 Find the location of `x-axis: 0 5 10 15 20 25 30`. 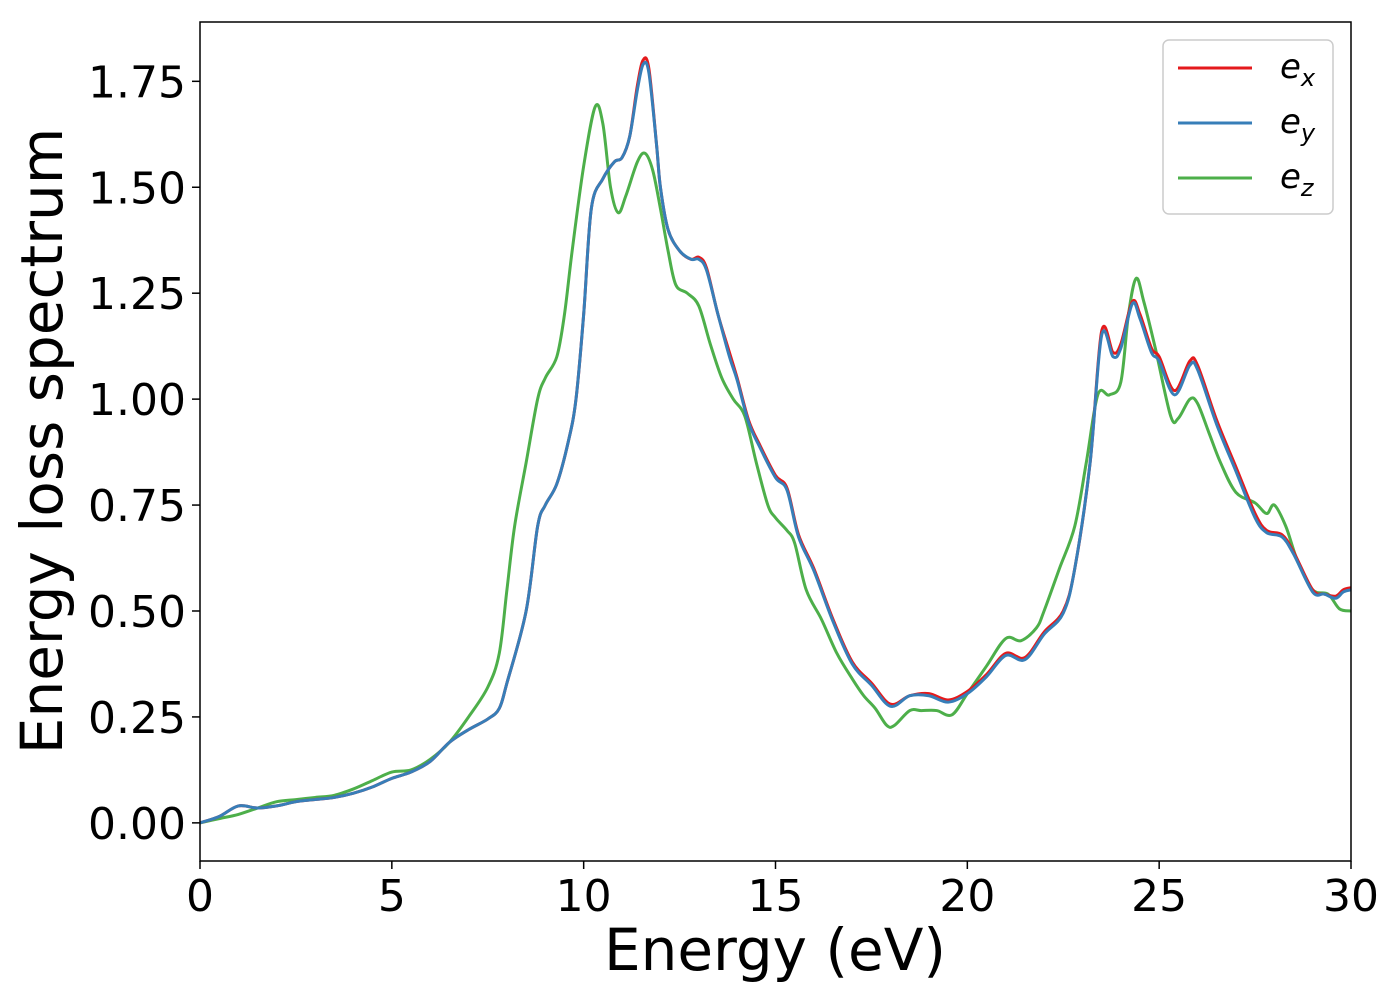

x-axis: 0 5 10 15 20 25 30 is located at coordinates (782, 891).